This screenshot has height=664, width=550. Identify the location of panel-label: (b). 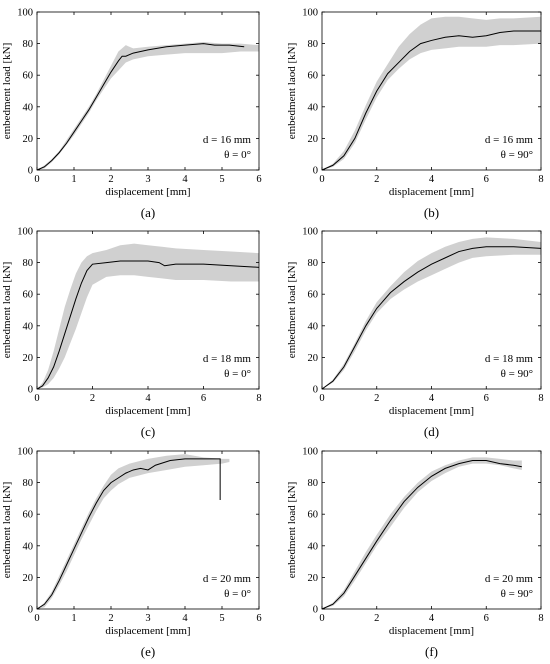
(431, 212).